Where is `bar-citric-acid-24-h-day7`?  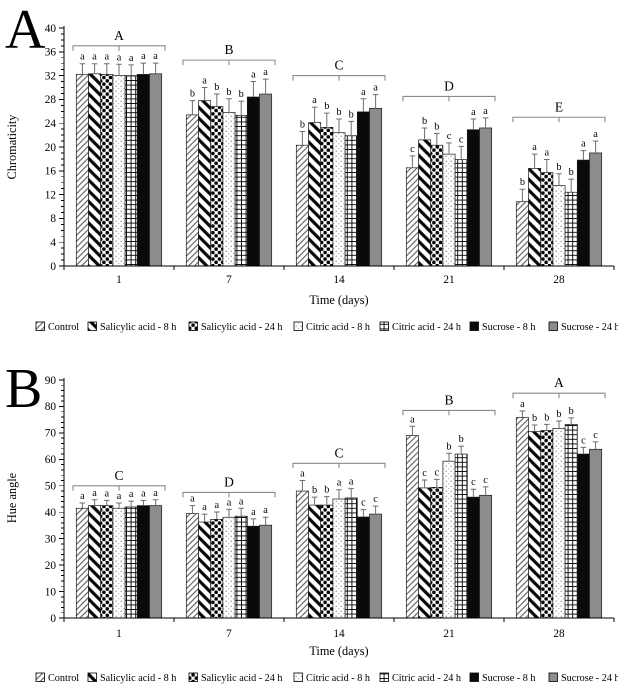
bar-citric-acid-24-h-day7 is located at coordinates (241, 567).